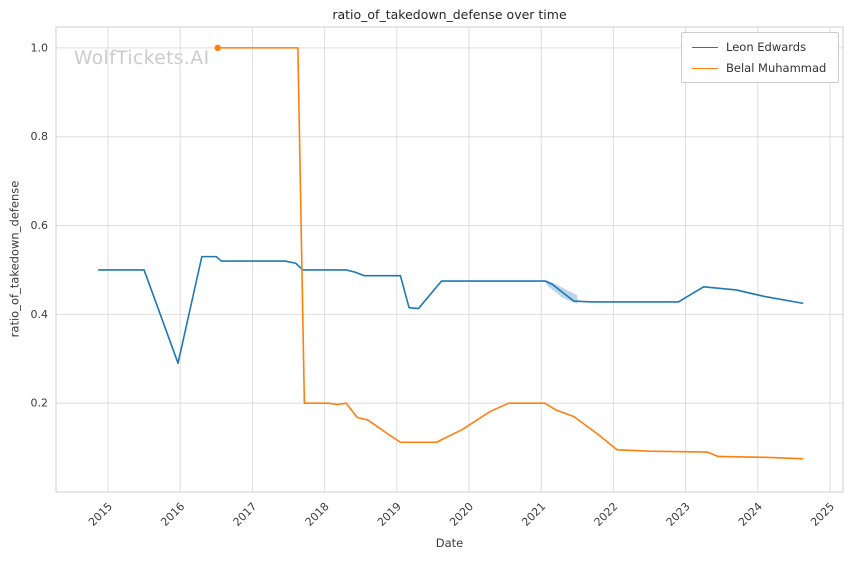 The image size is (856, 561). What do you see at coordinates (461, 514) in the screenshot?
I see `x-tick-label: 2020` at bounding box center [461, 514].